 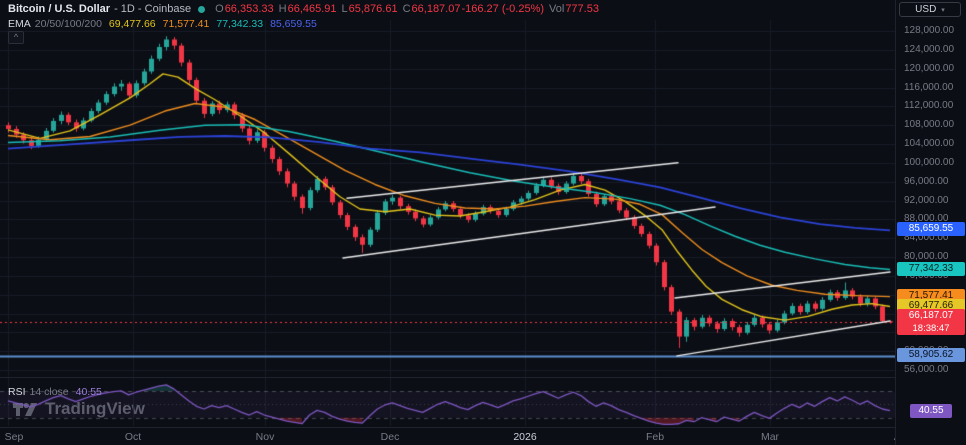 What do you see at coordinates (929, 49) in the screenshot?
I see `price-axis-label: 124,000.00` at bounding box center [929, 49].